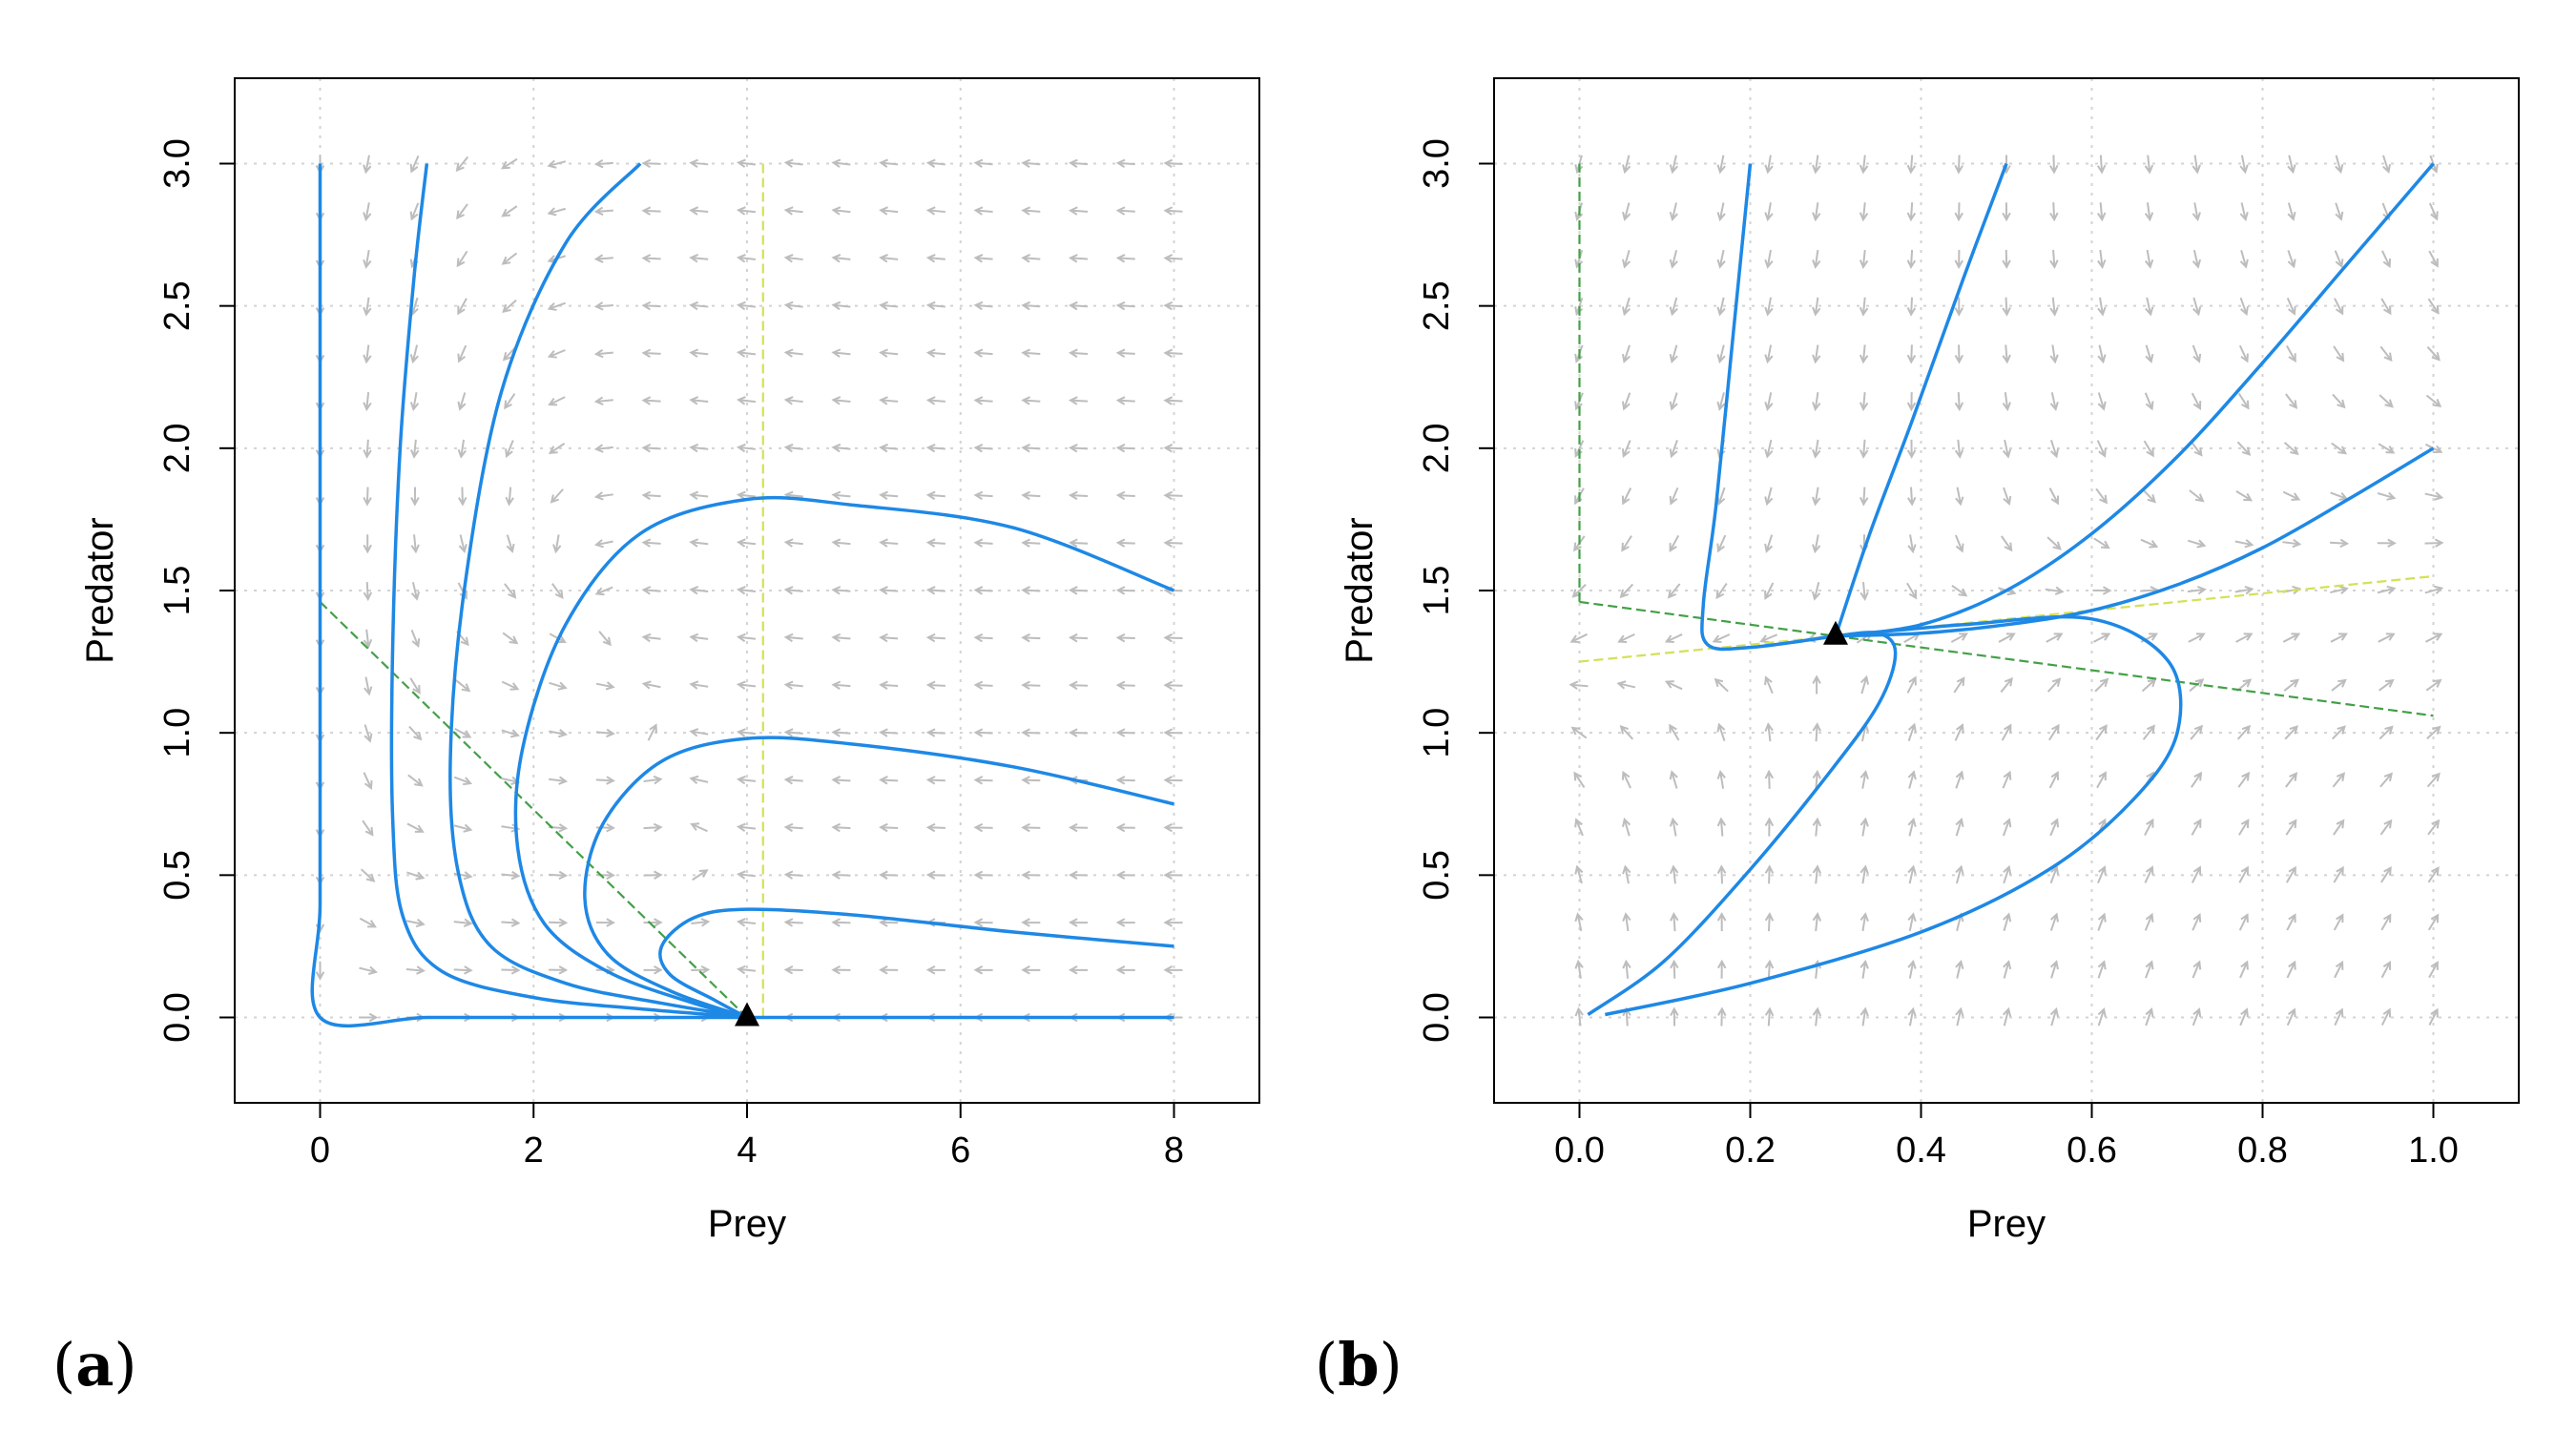 This screenshot has height=1431, width=2576. I want to click on y-tick-label: 2.5, so click(177, 305).